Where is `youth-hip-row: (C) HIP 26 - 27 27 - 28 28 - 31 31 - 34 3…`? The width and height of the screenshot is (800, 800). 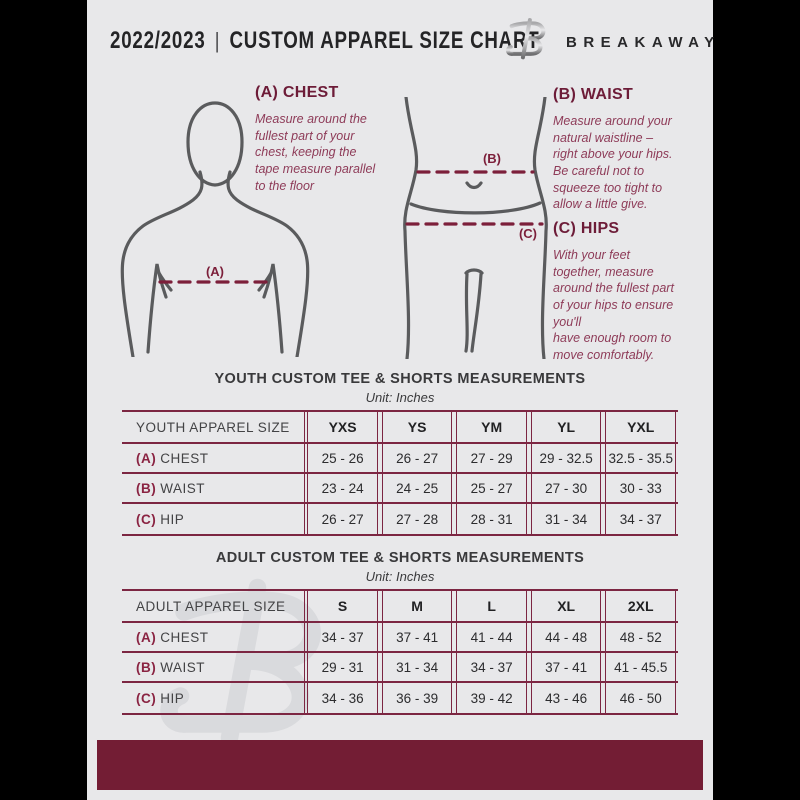
youth-hip-row: (C) HIP 26 - 27 27 - 28 28 - 31 31 - 34 3… is located at coordinates (400, 519).